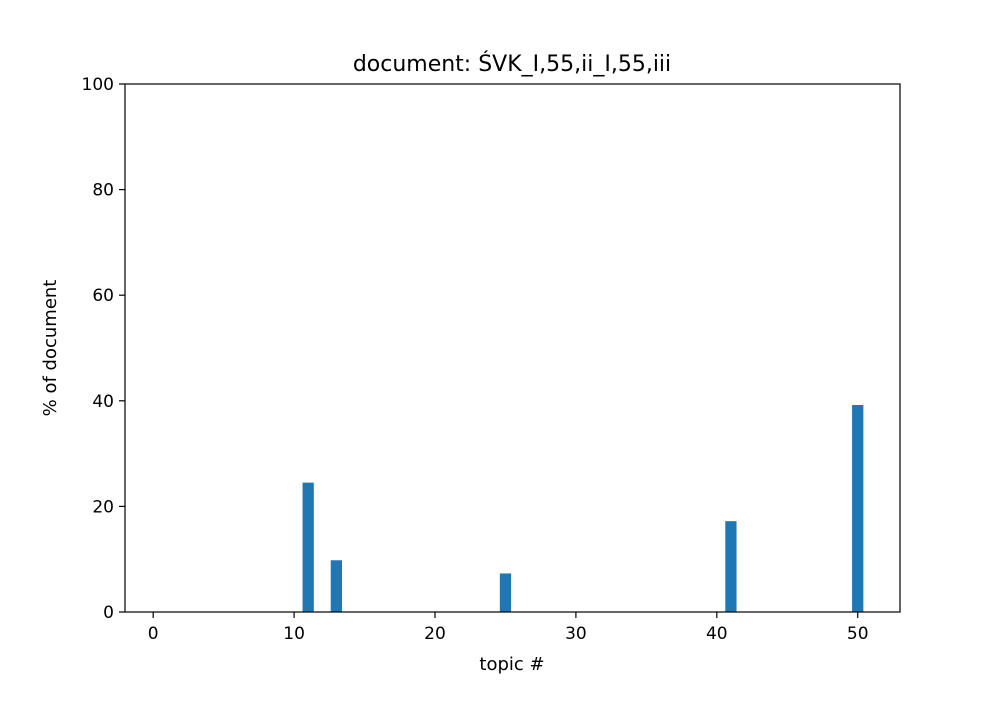 The width and height of the screenshot is (1000, 705). Describe the element at coordinates (103, 507) in the screenshot. I see `y-tick-label: 20` at that location.